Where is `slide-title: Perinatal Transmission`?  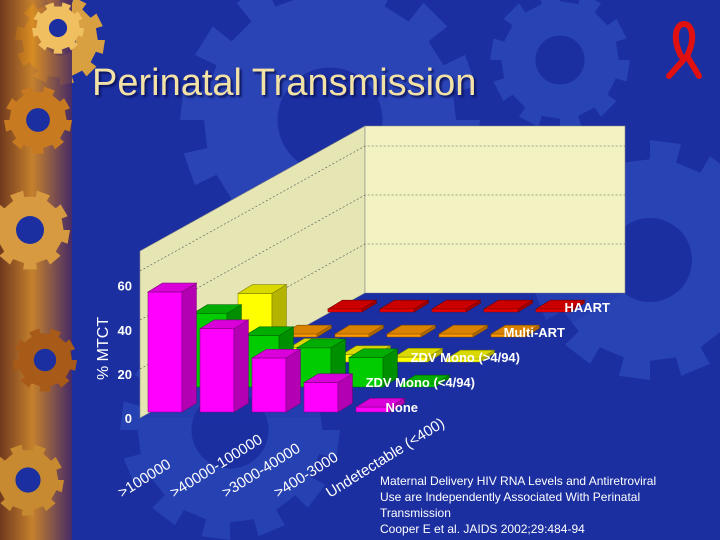 slide-title: Perinatal Transmission is located at coordinates (284, 83).